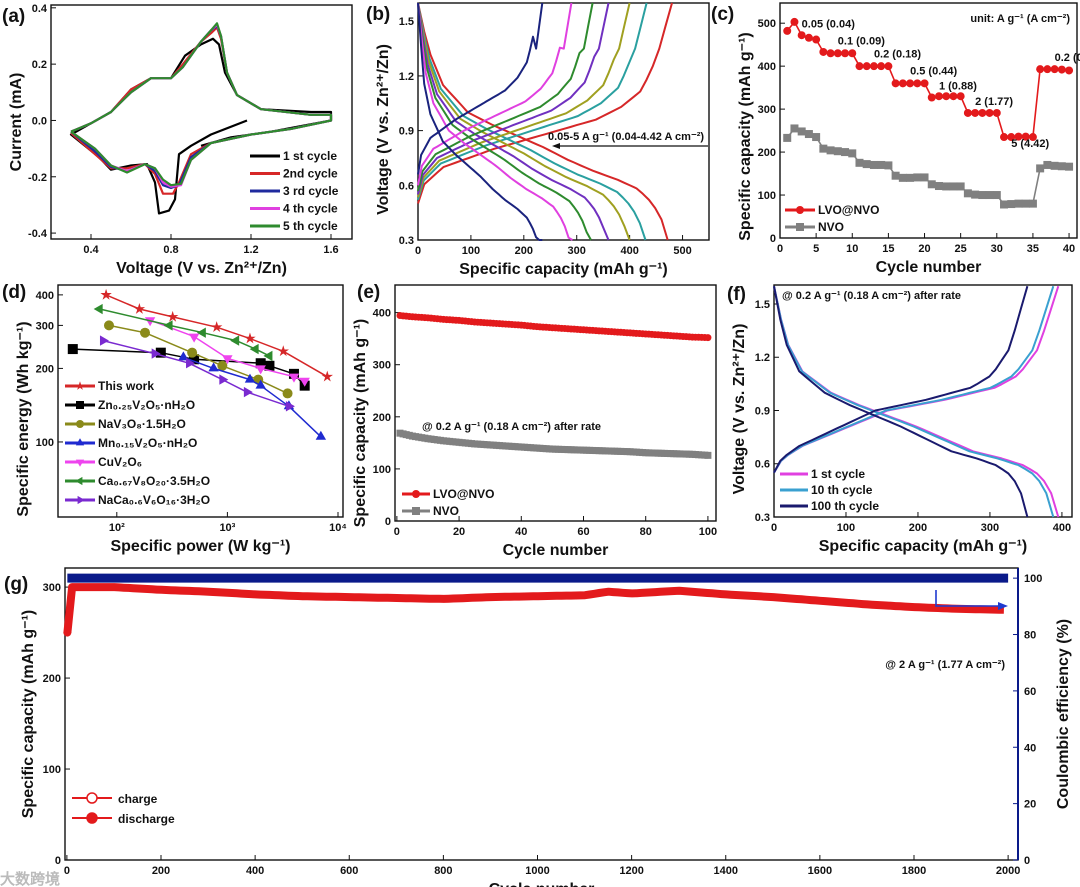 The image size is (1080, 887). Describe the element at coordinates (928, 120) in the screenshot. I see `plot-frame-c` at that location.